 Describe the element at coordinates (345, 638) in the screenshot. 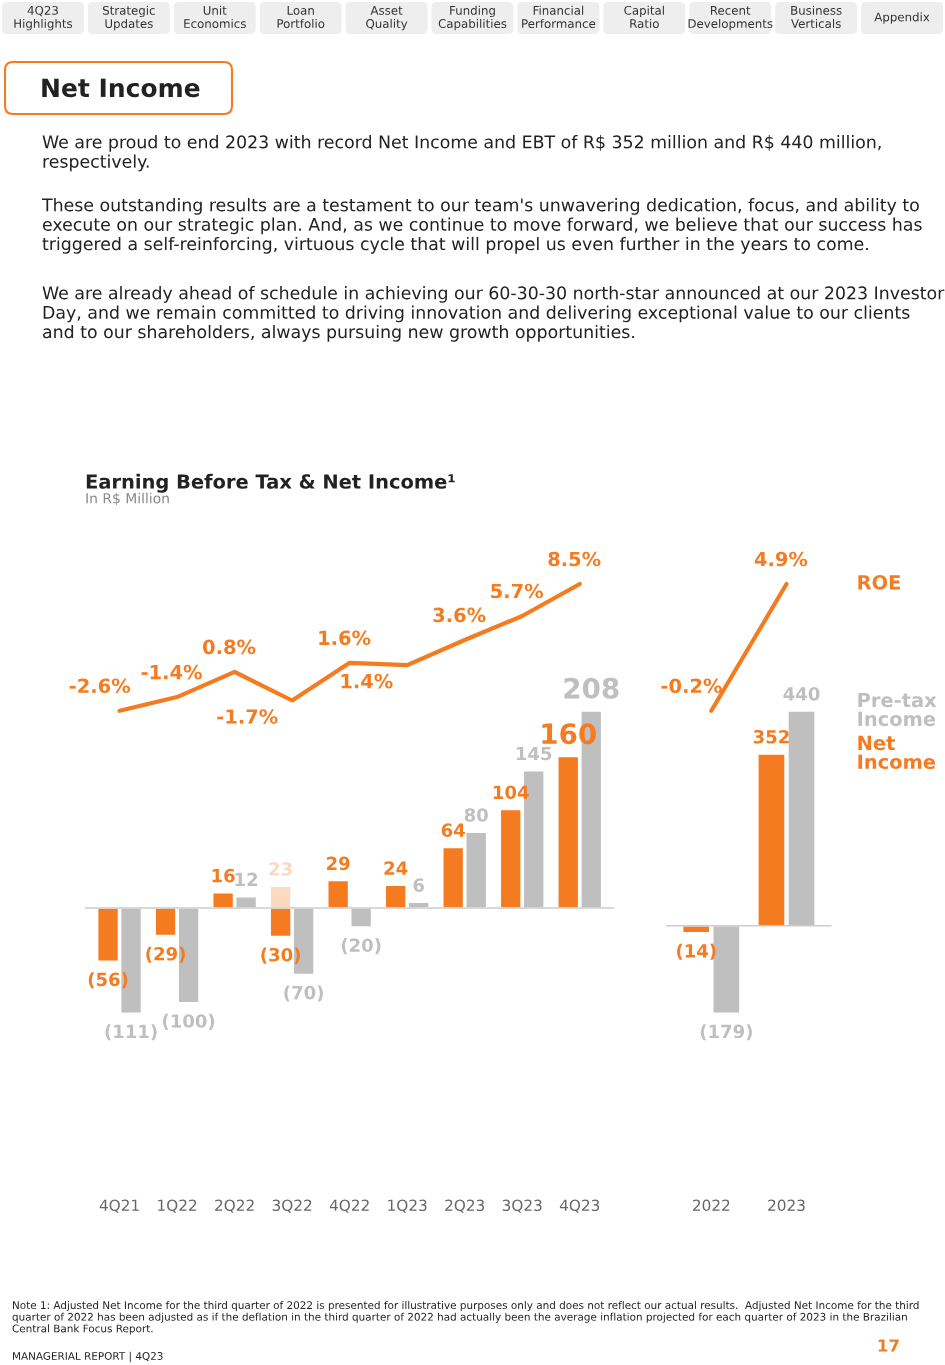

I see `data-label: 1.6%` at that location.